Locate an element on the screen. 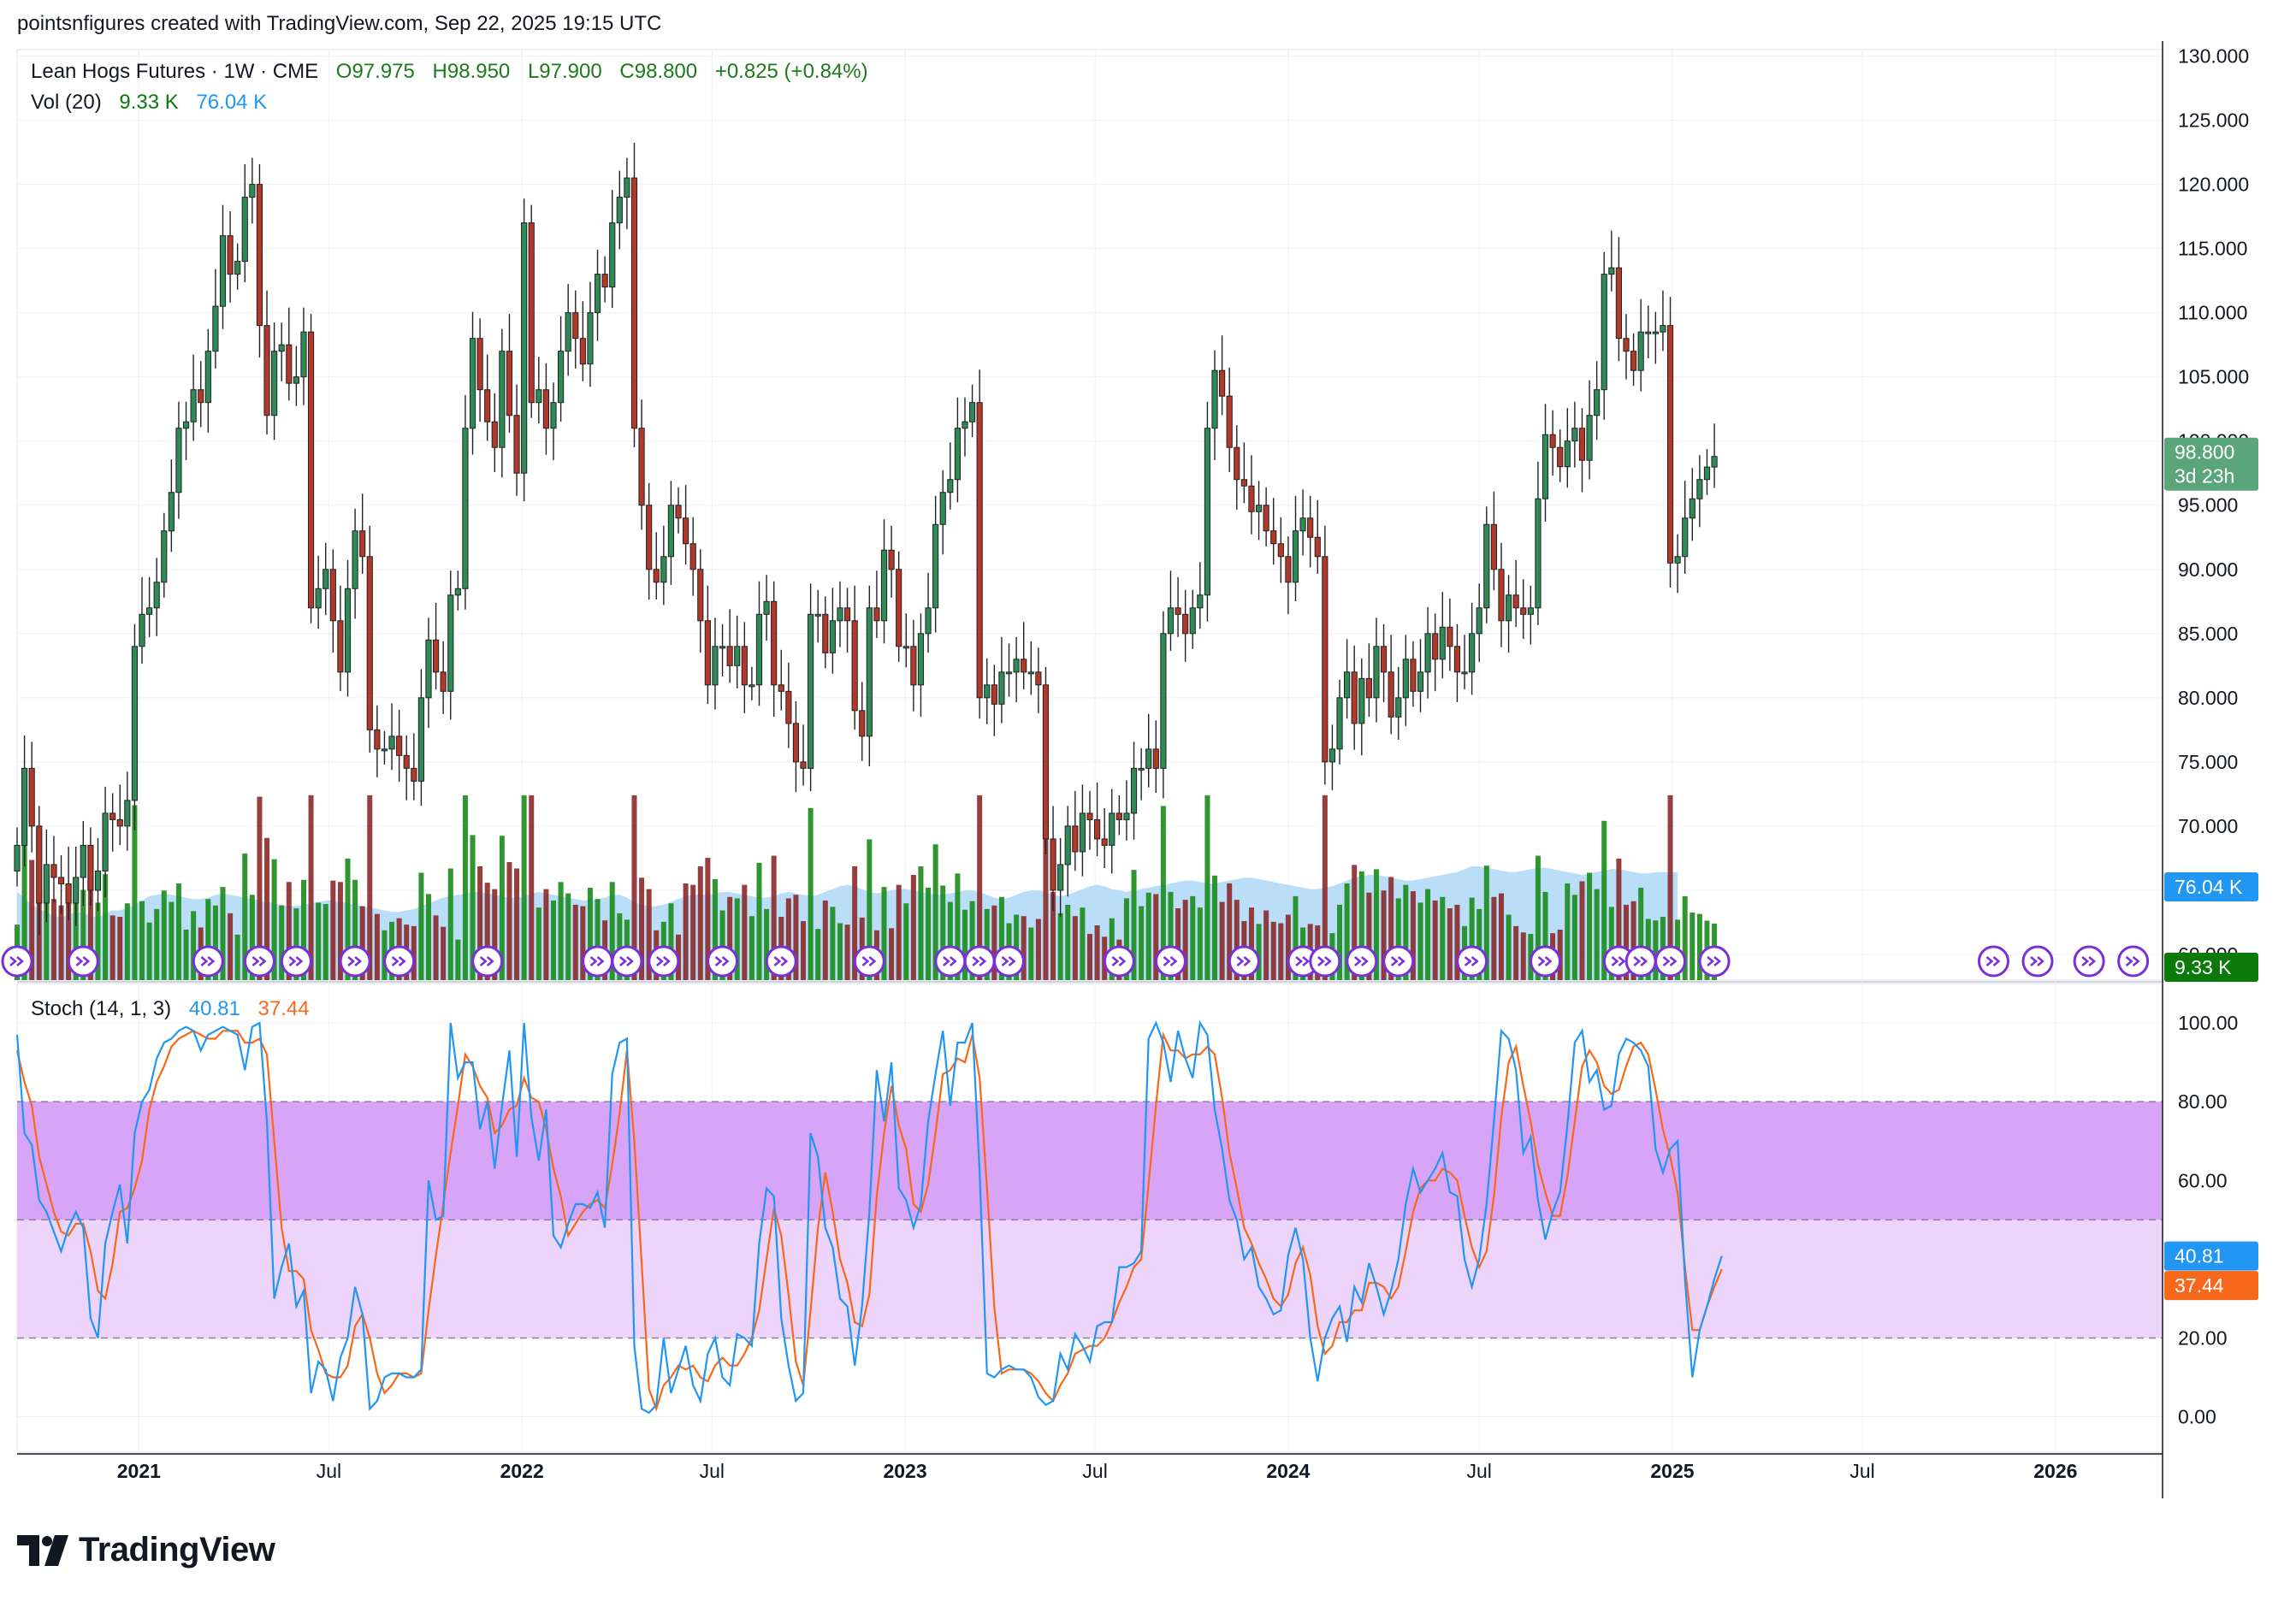  symbol-title: Lean Hogs Futures · 1W · CME is located at coordinates (175, 71).